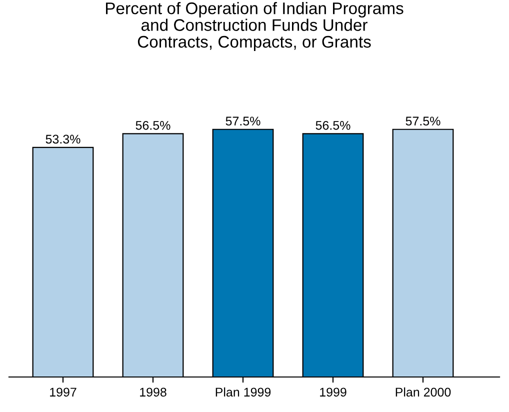  Describe the element at coordinates (333, 392) in the screenshot. I see `x-tick-label: 1999` at that location.